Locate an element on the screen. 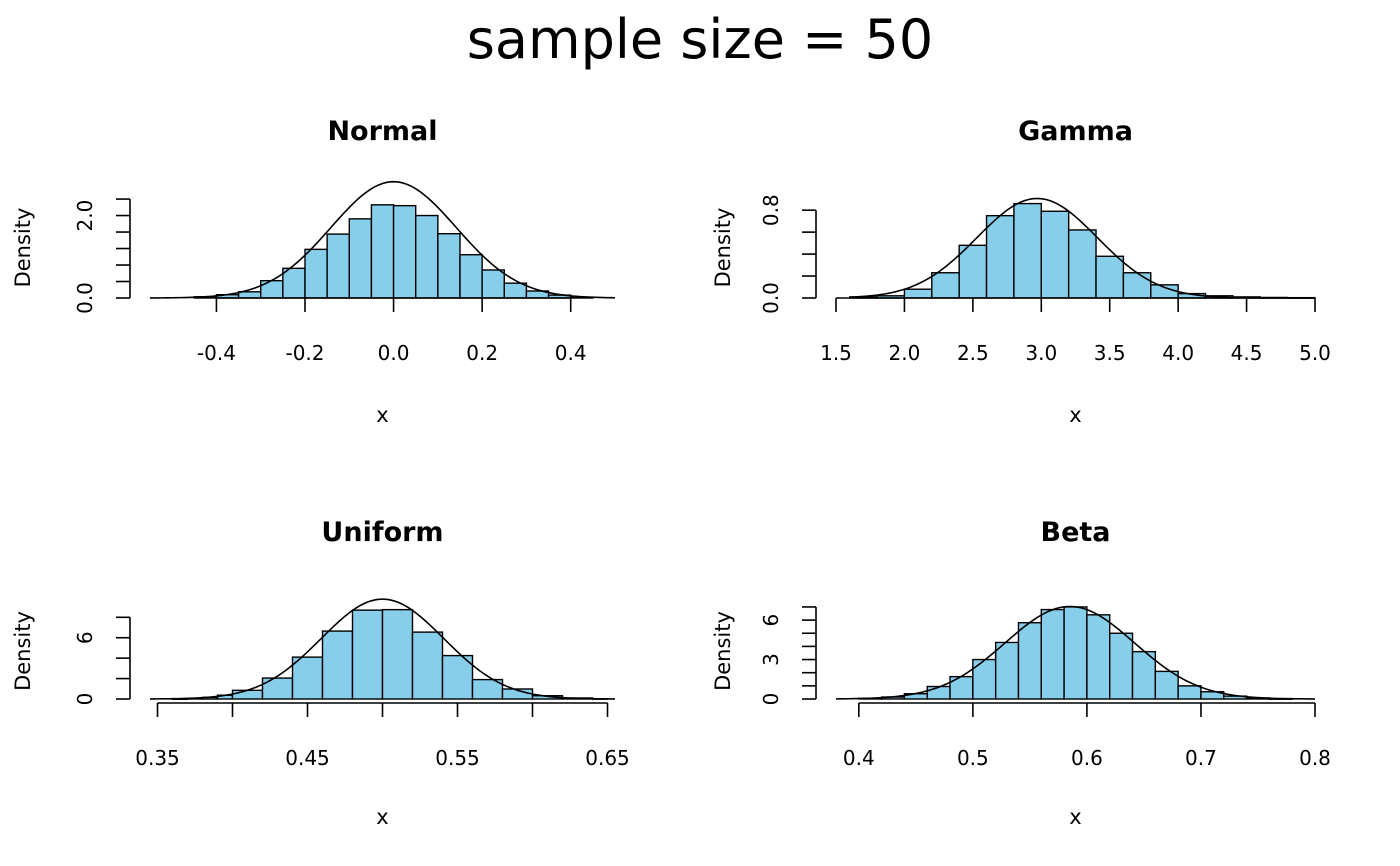 The width and height of the screenshot is (1400, 866). panel-title: Uniform is located at coordinates (382, 532).